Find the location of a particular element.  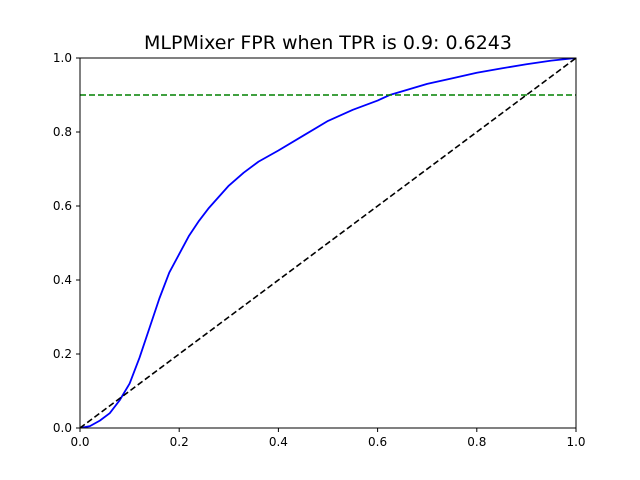

chart-title: MLPMixer FPR when TPR is 0.9: 0.6243 is located at coordinates (328, 43).